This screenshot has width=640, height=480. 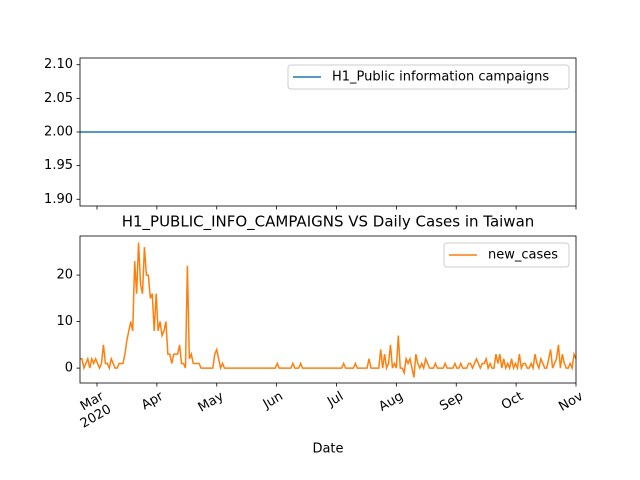 I want to click on y-tick-label: 1.90, so click(x=58, y=199).